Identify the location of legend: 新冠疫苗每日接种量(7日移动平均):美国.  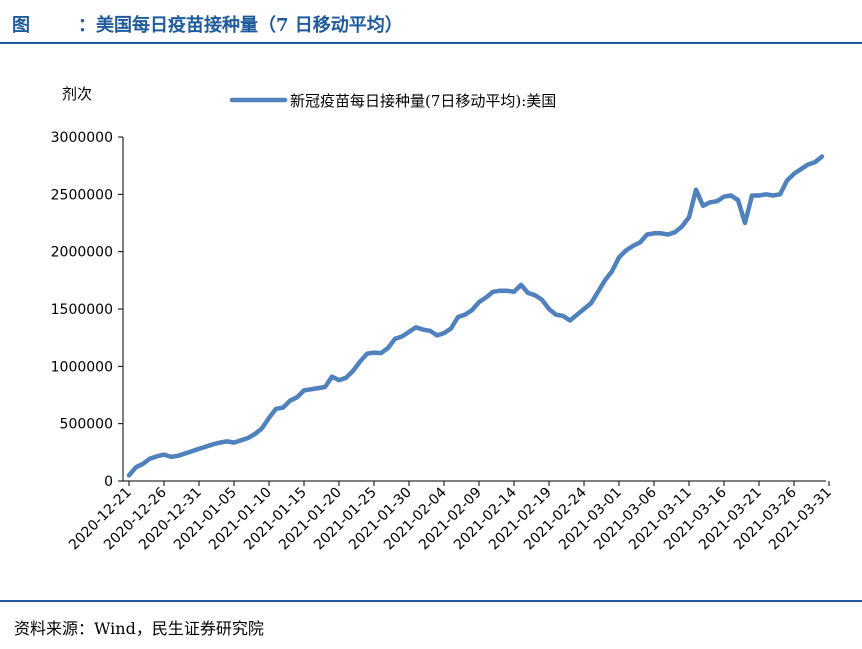
(392, 101).